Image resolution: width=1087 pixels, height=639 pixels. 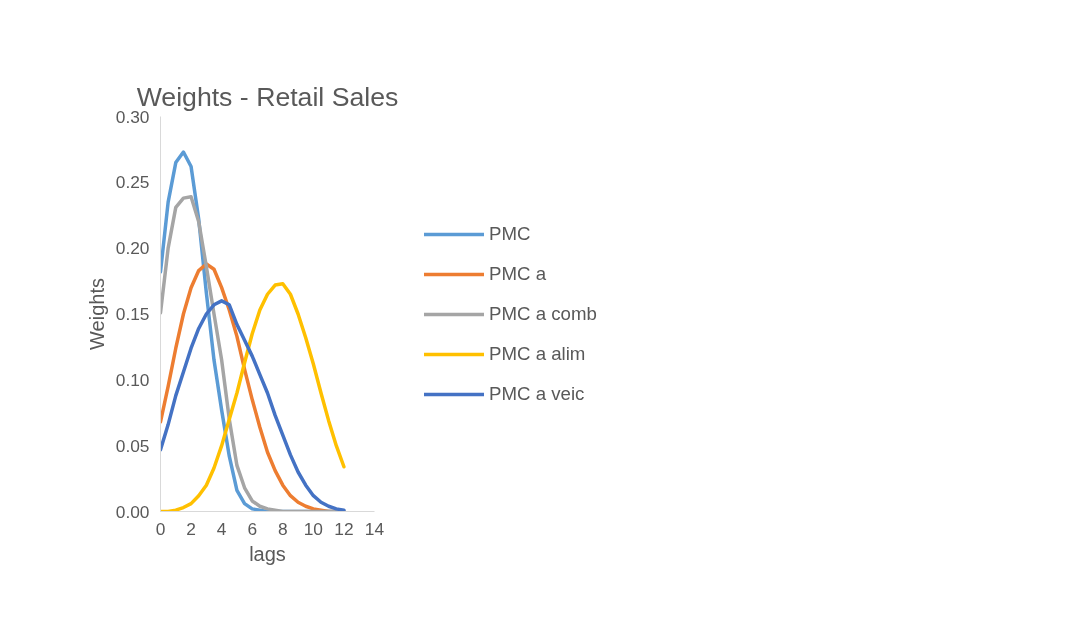 What do you see at coordinates (221, 528) in the screenshot?
I see `x-tick-label: 4` at bounding box center [221, 528].